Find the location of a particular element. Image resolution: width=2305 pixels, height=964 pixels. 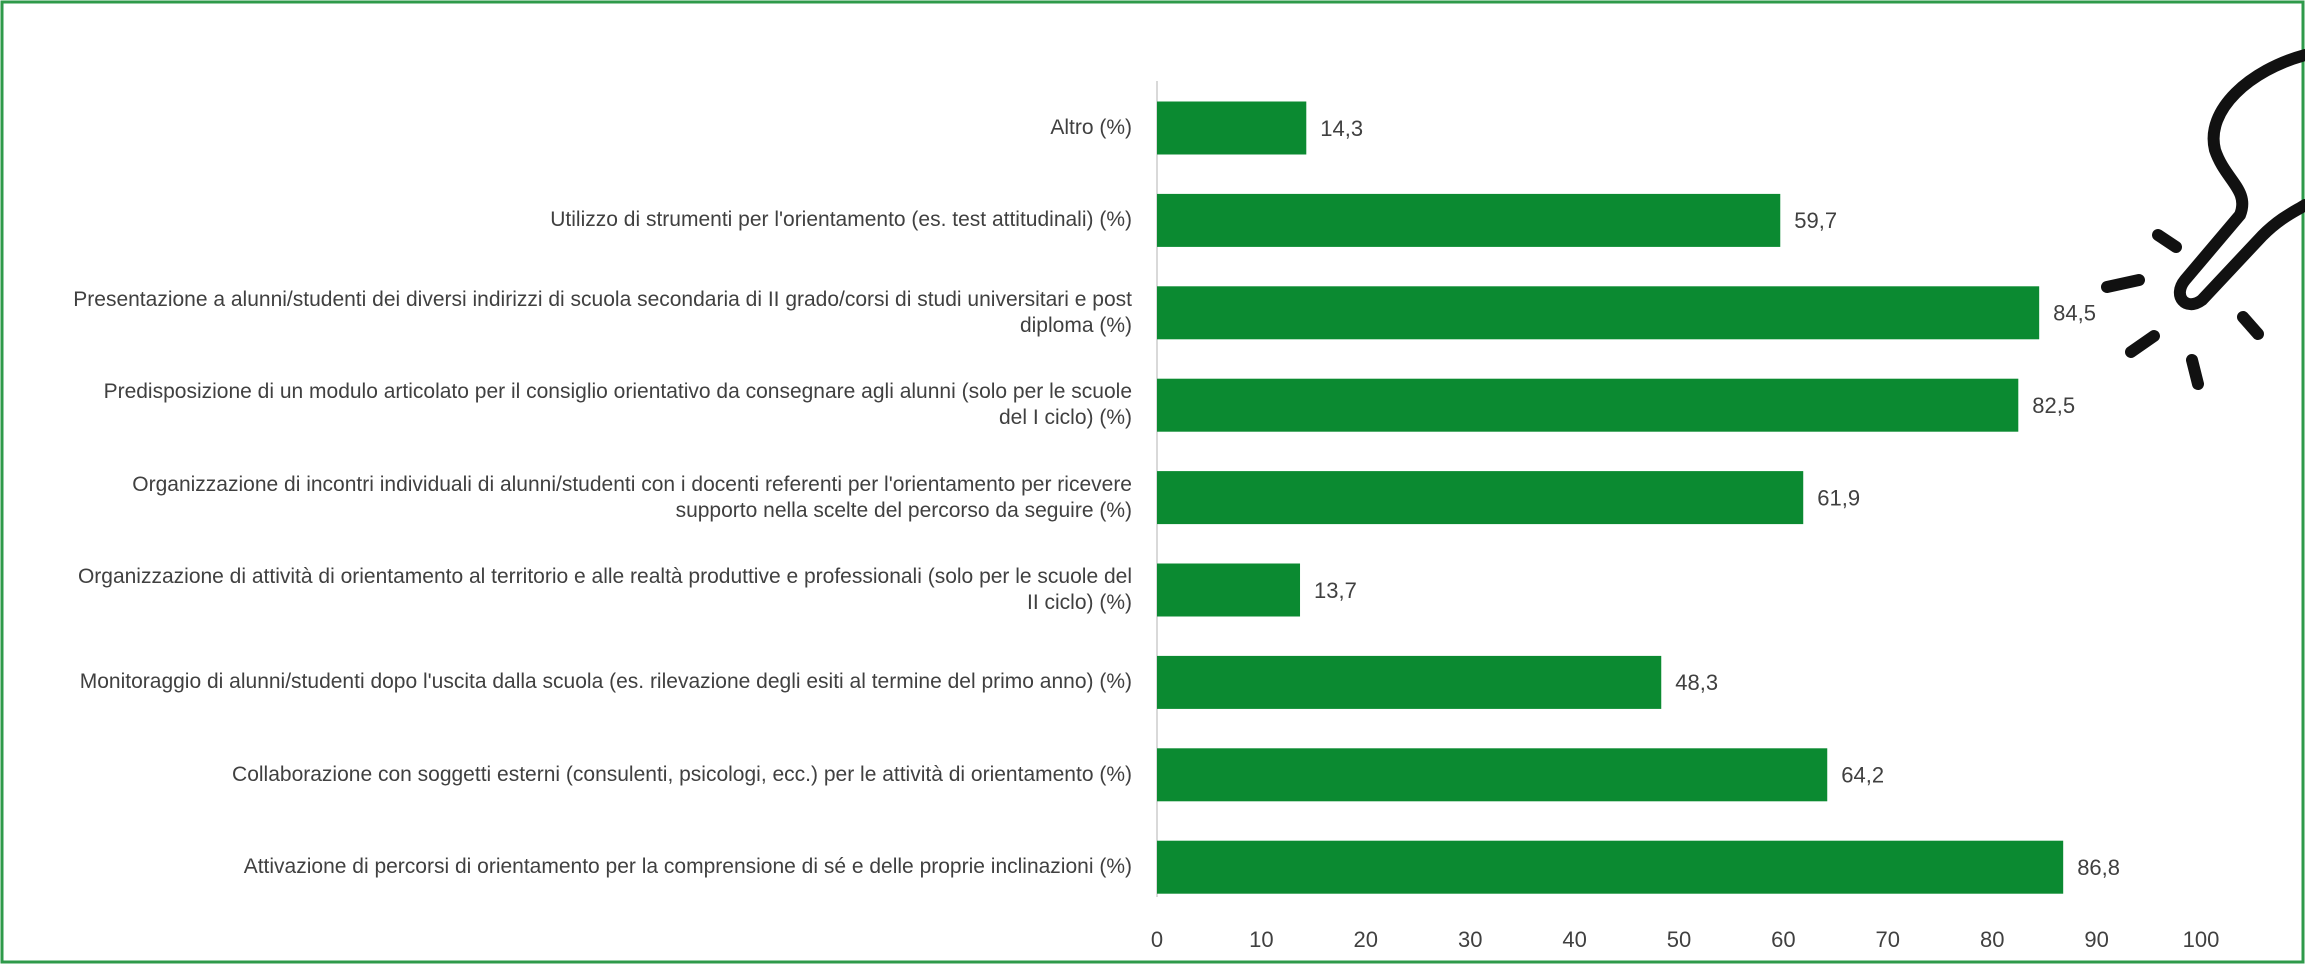

x-tick-label: 10 is located at coordinates (1261, 939).